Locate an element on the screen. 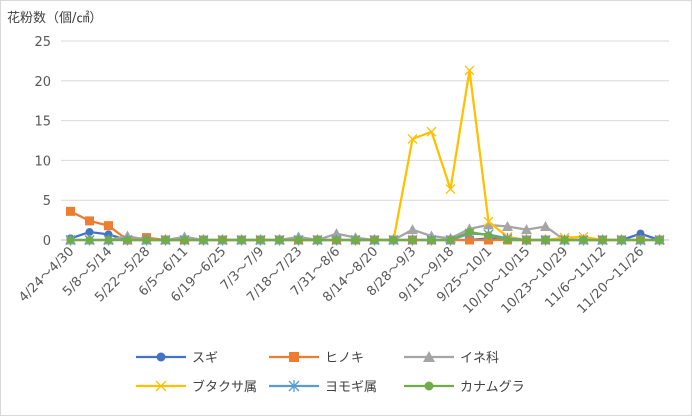 The width and height of the screenshot is (692, 416). x-tick-label: 11/20〜11/26 is located at coordinates (611, 280).